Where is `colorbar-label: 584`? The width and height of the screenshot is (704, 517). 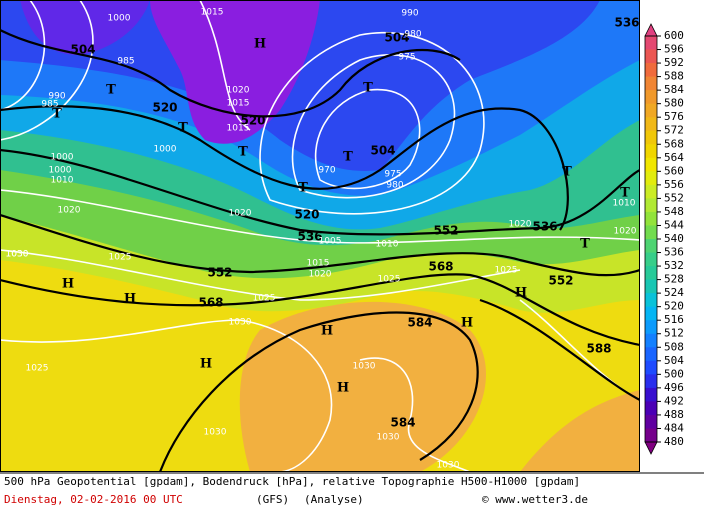
colorbar-label: 584 is located at coordinates (674, 89).